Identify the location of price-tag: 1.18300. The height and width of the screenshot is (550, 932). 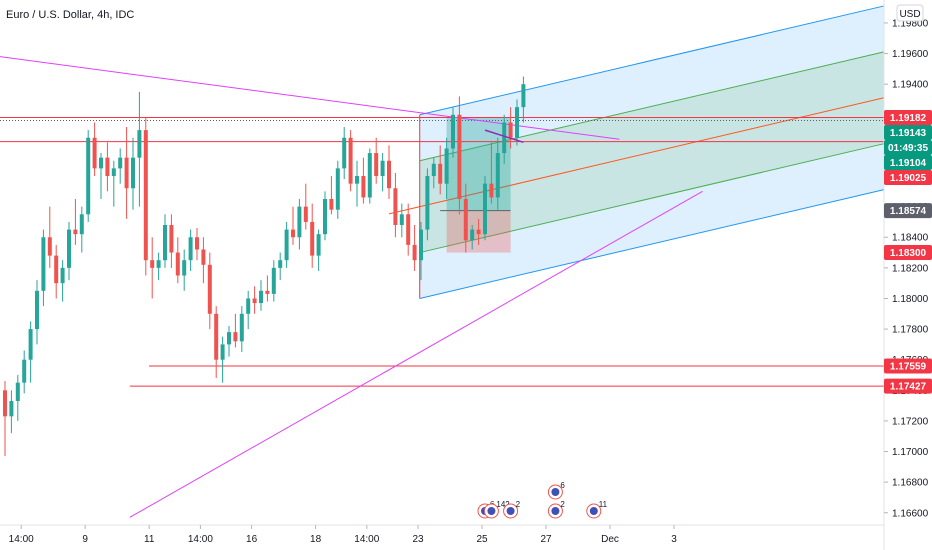
(908, 253).